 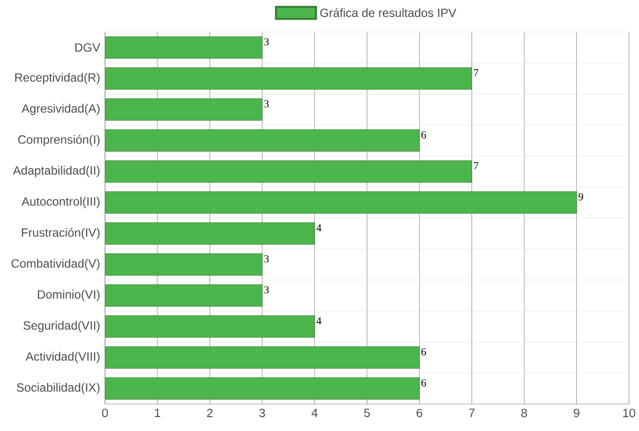 What do you see at coordinates (524, 413) in the screenshot?
I see `x-tick-label: 8` at bounding box center [524, 413].